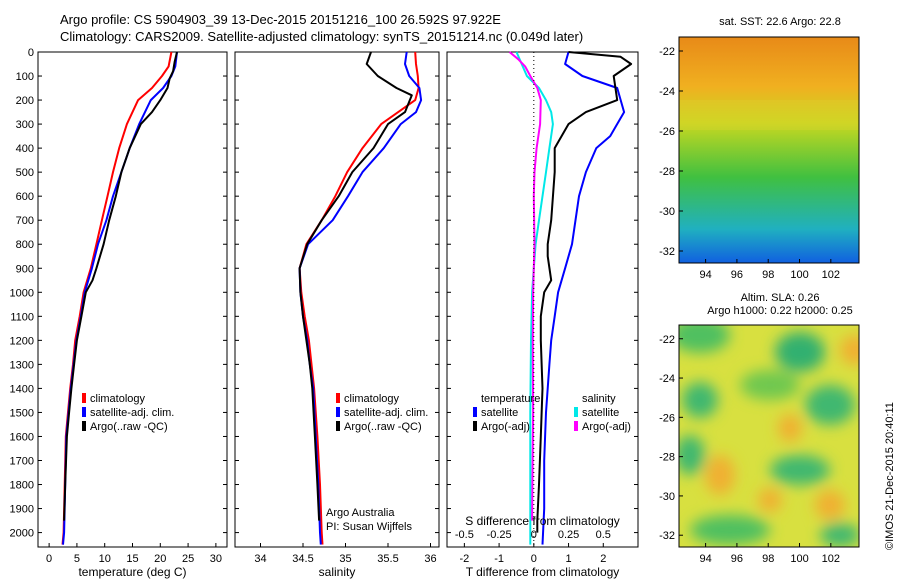 Image resolution: width=900 pixels, height=580 pixels. I want to click on sla-xtick-label: 98, so click(768, 559).